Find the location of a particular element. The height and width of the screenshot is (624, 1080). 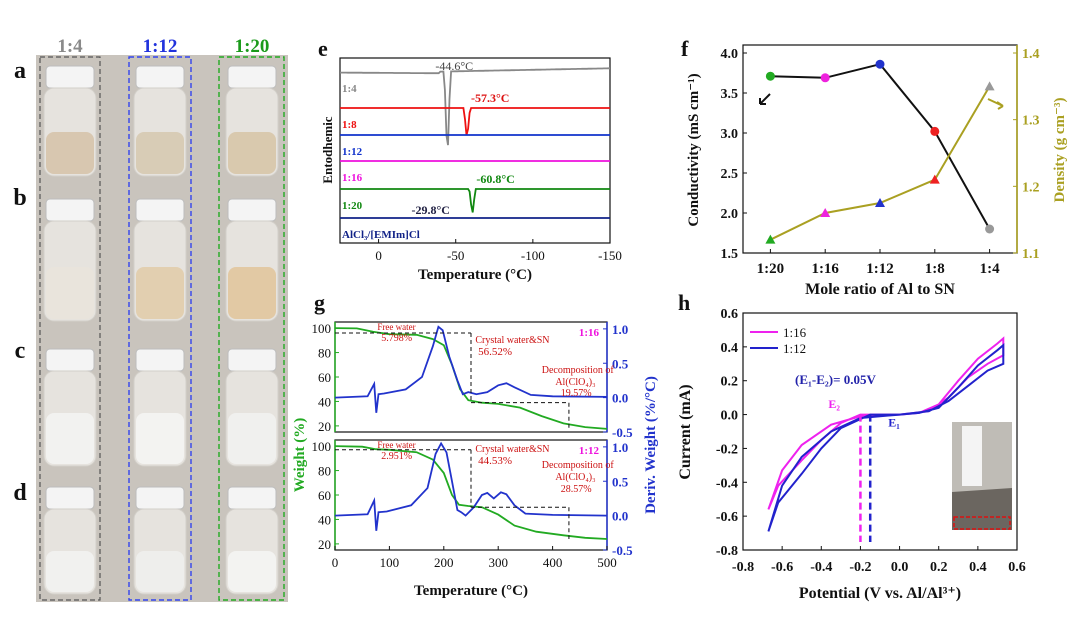

f-xtick-label: 1:20 is located at coordinates (771, 269).